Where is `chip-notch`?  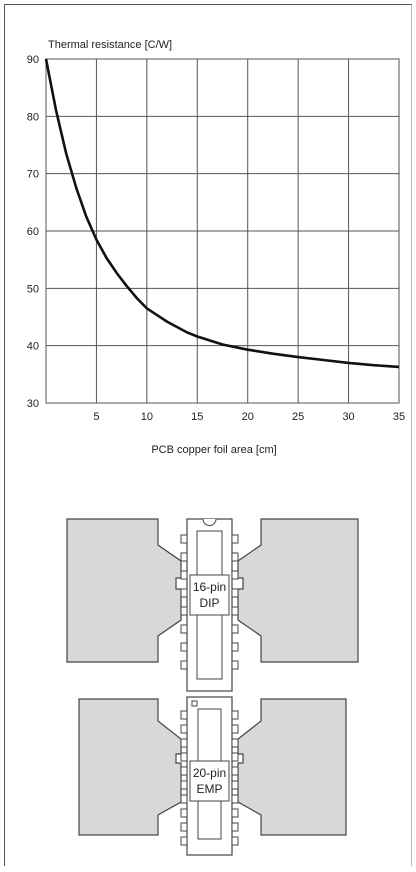
chip-notch is located at coordinates (209, 522).